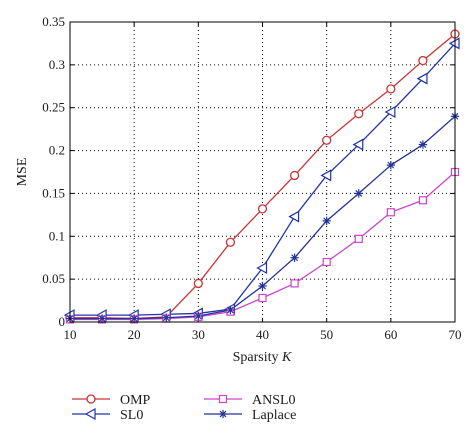 The image size is (474, 440). Describe the element at coordinates (107, 415) in the screenshot. I see `legend-item-sl0: SL0` at that location.